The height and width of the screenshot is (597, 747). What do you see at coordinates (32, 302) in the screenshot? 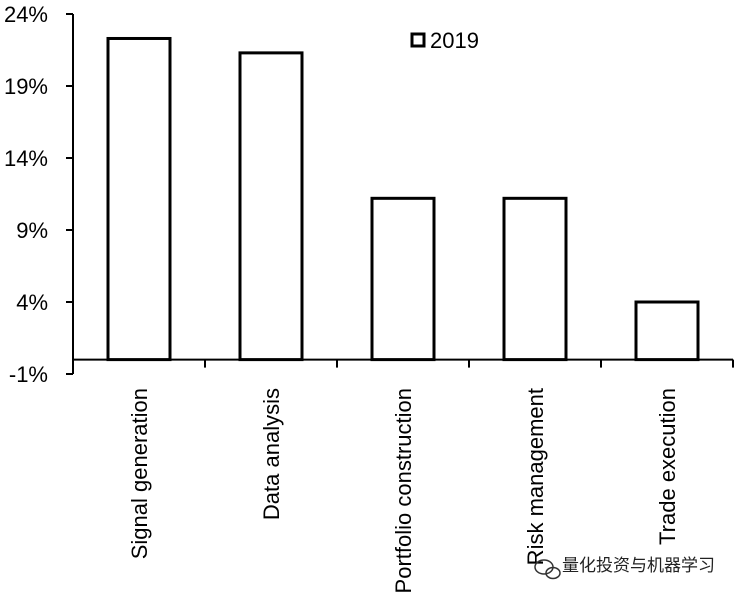
I see `y-tick-label: 4%` at bounding box center [32, 302].